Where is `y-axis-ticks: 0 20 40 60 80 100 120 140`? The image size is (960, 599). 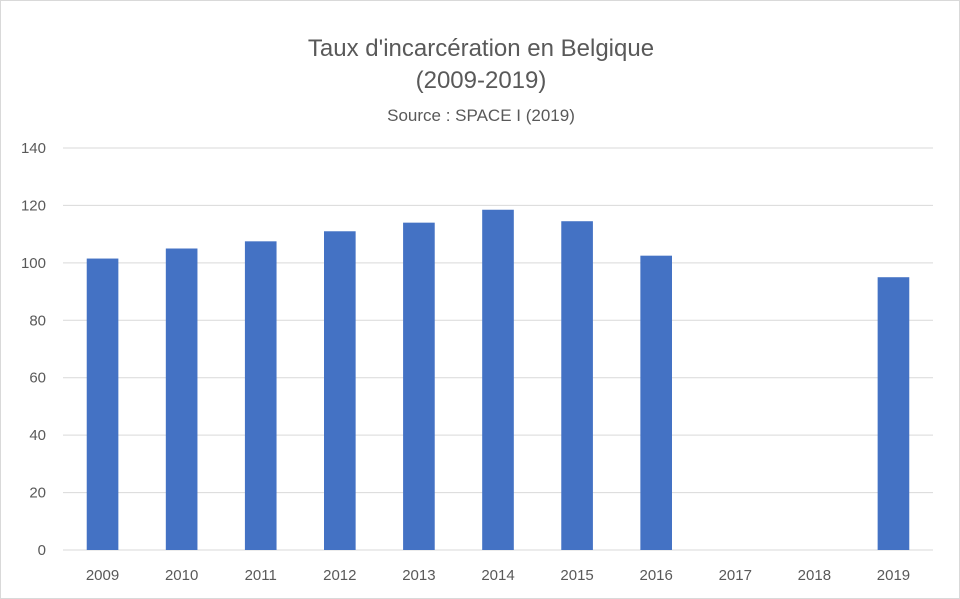
y-axis-ticks: 0 20 40 60 80 100 120 140 is located at coordinates (33, 349).